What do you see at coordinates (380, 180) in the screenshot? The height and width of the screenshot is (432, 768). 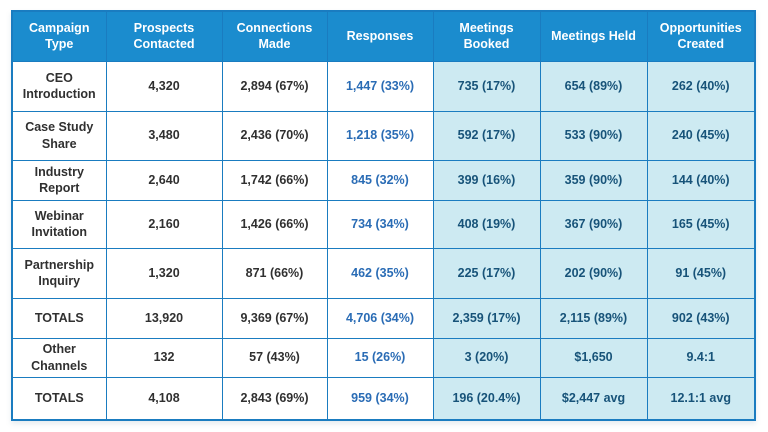 I see `cell-responses: 845 (32%)` at bounding box center [380, 180].